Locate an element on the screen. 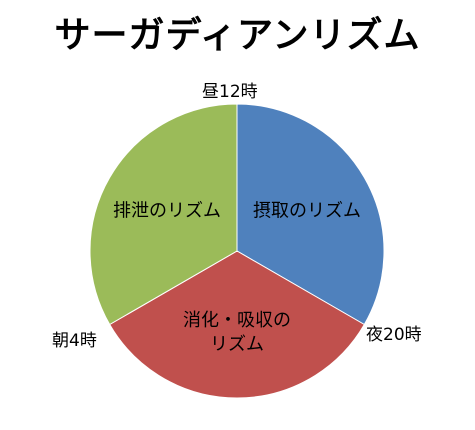  slice-label-excretion: 排泄のリズム is located at coordinates (167, 211).